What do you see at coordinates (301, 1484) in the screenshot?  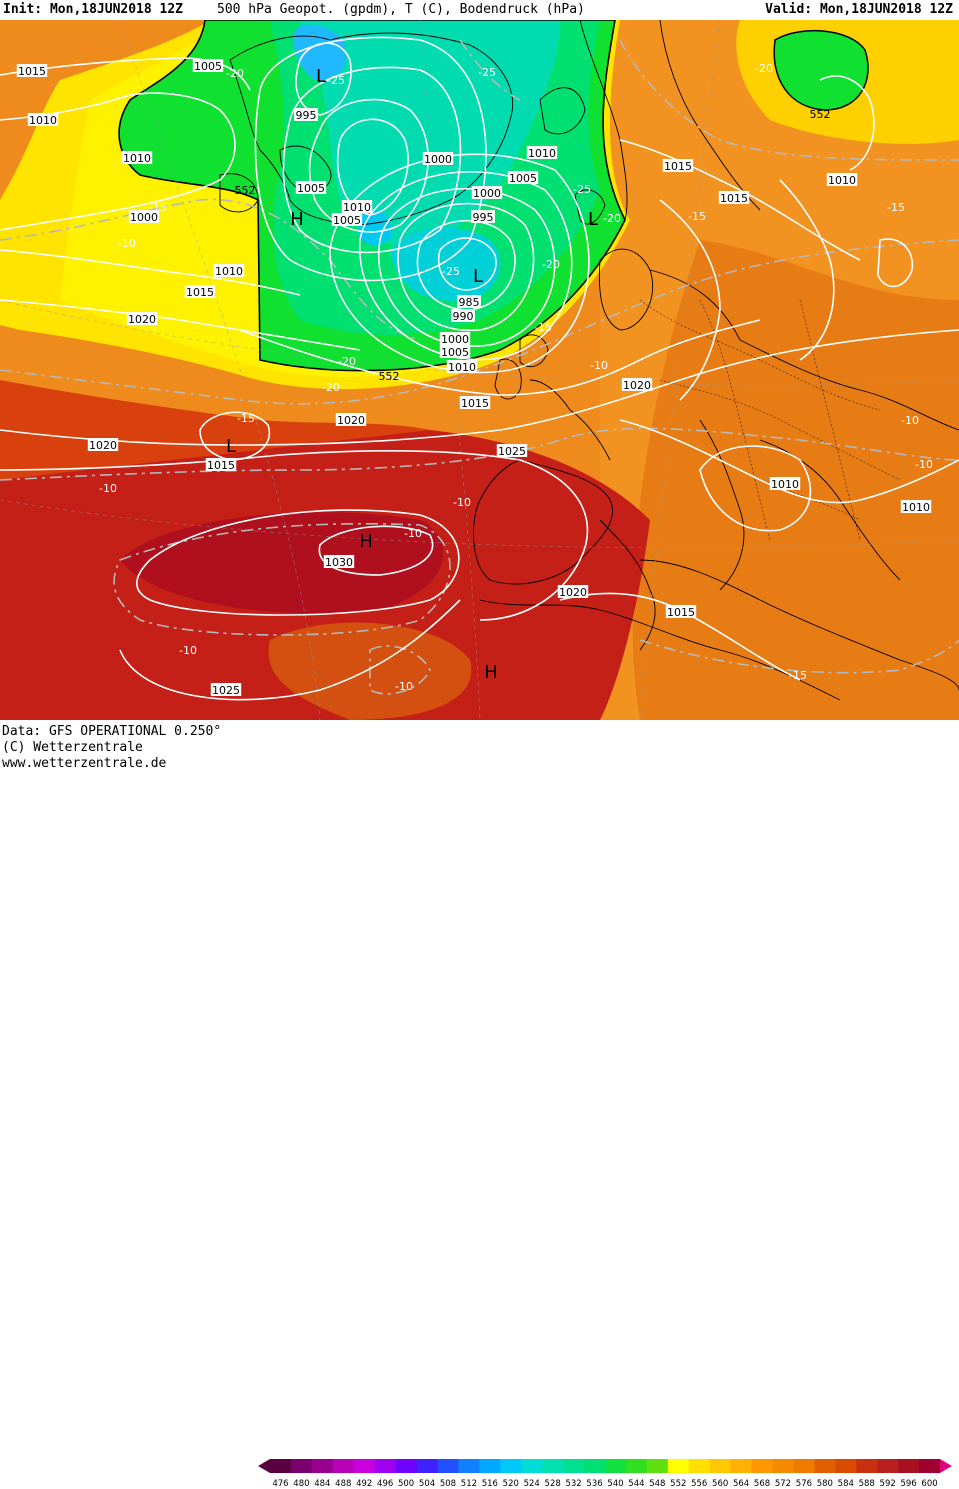 I see `legend-tick-label: 480` at bounding box center [301, 1484].